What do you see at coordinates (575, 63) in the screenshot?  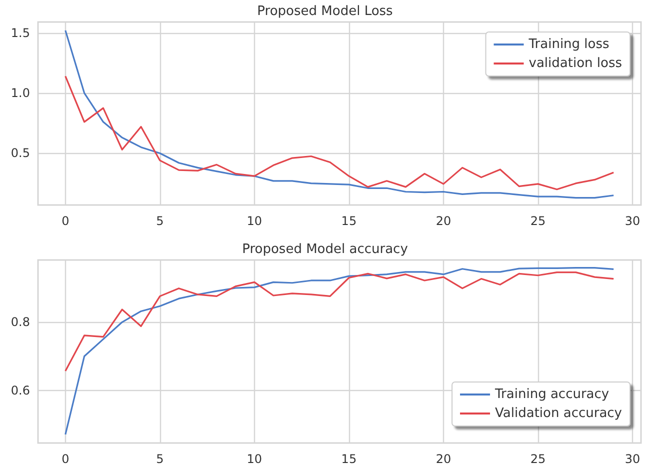 I see `legend-label: validation loss` at bounding box center [575, 63].